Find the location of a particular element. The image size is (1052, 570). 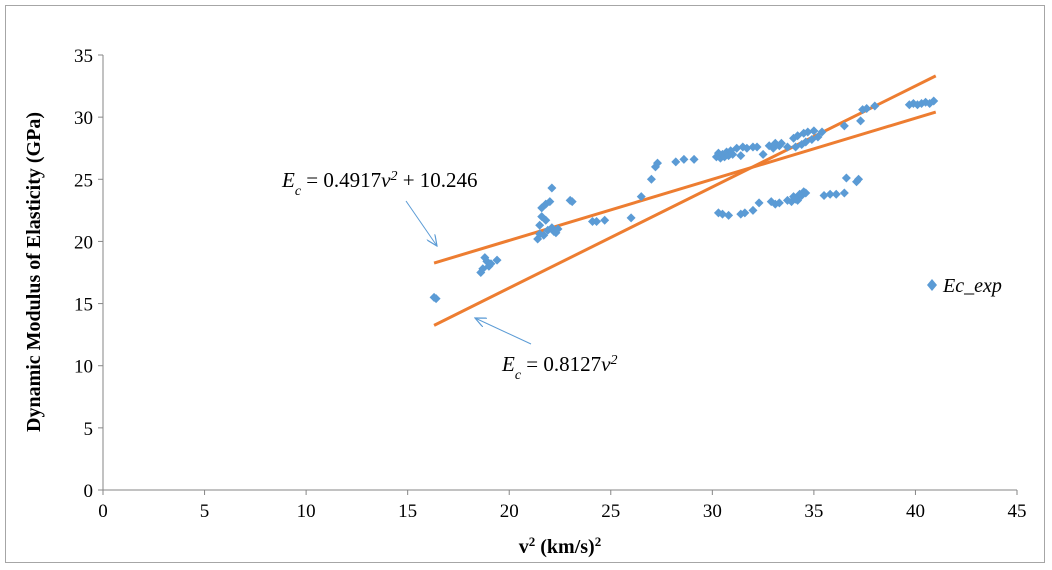

y-ticks: 0 5 10 15 20 25 30 35 is located at coordinates (88, 274).